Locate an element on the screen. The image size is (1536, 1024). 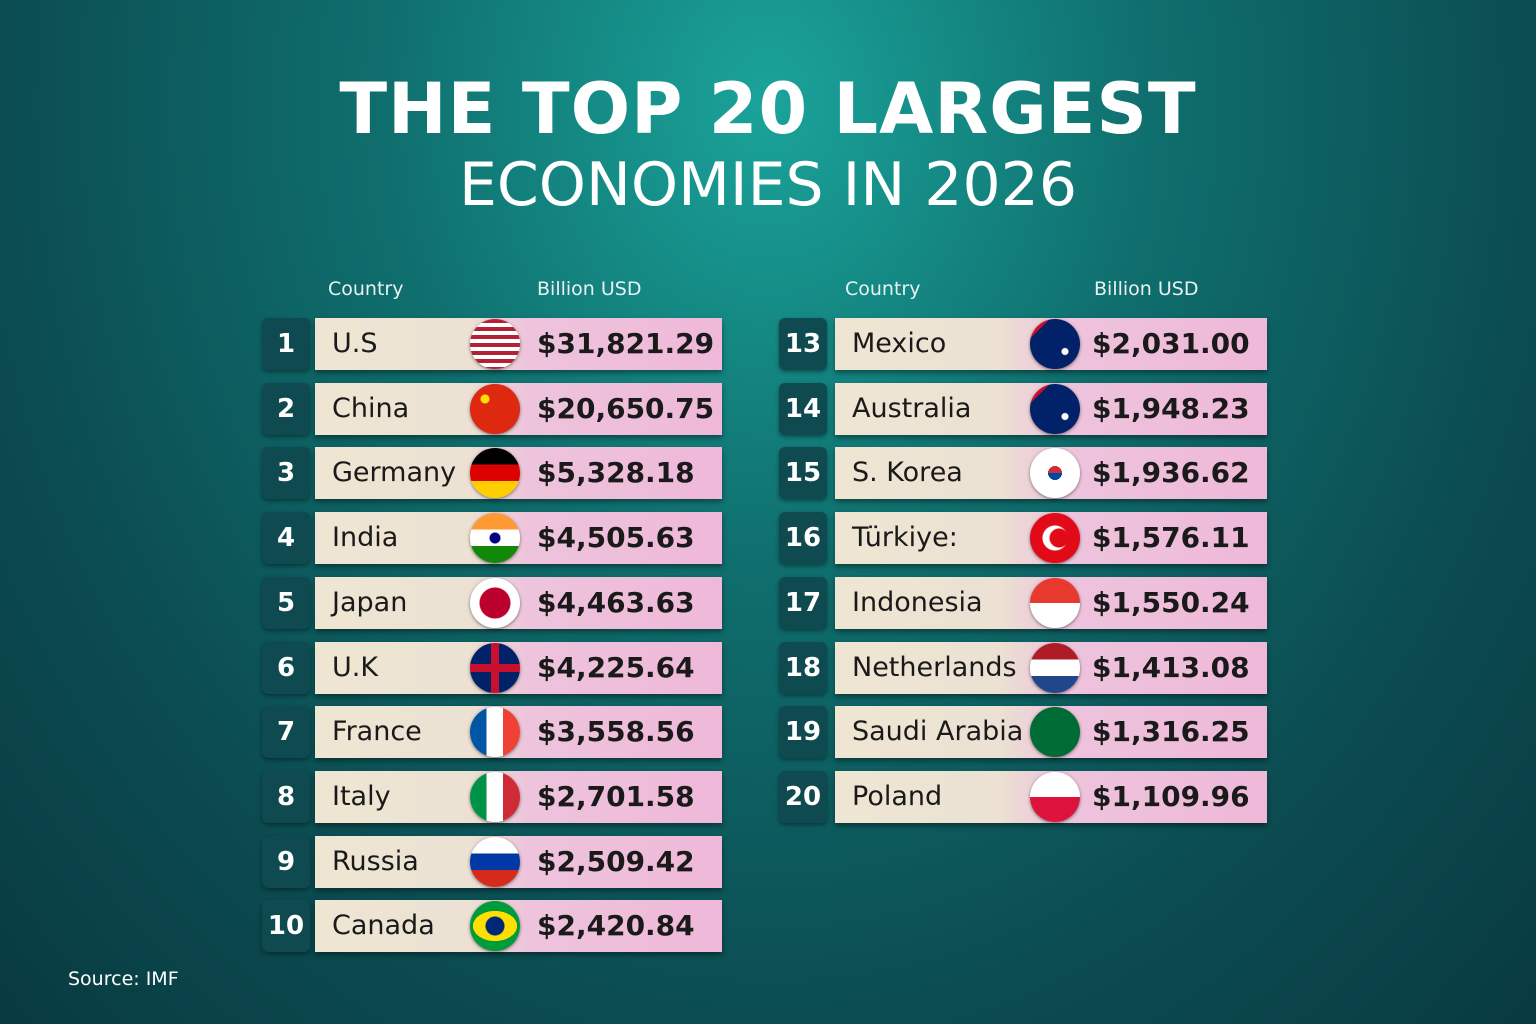
table-row: Japan $4,463.63 is located at coordinates (518, 602).